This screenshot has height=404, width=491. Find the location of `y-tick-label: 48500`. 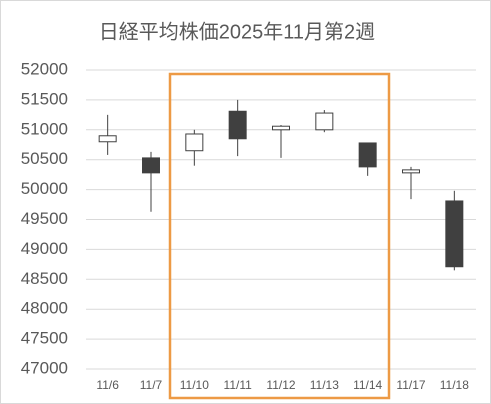

y-tick-label: 48500 is located at coordinates (44, 278).